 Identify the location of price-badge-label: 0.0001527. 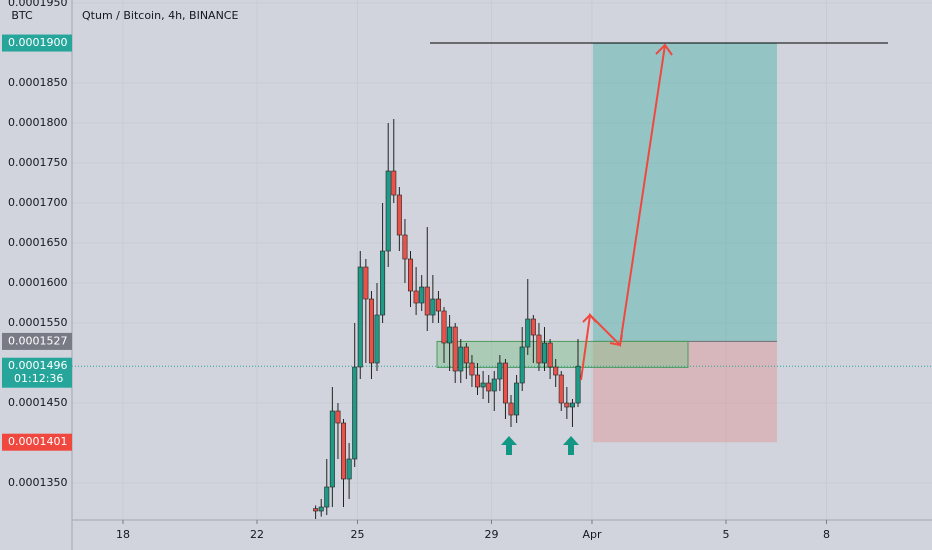
(38, 340).